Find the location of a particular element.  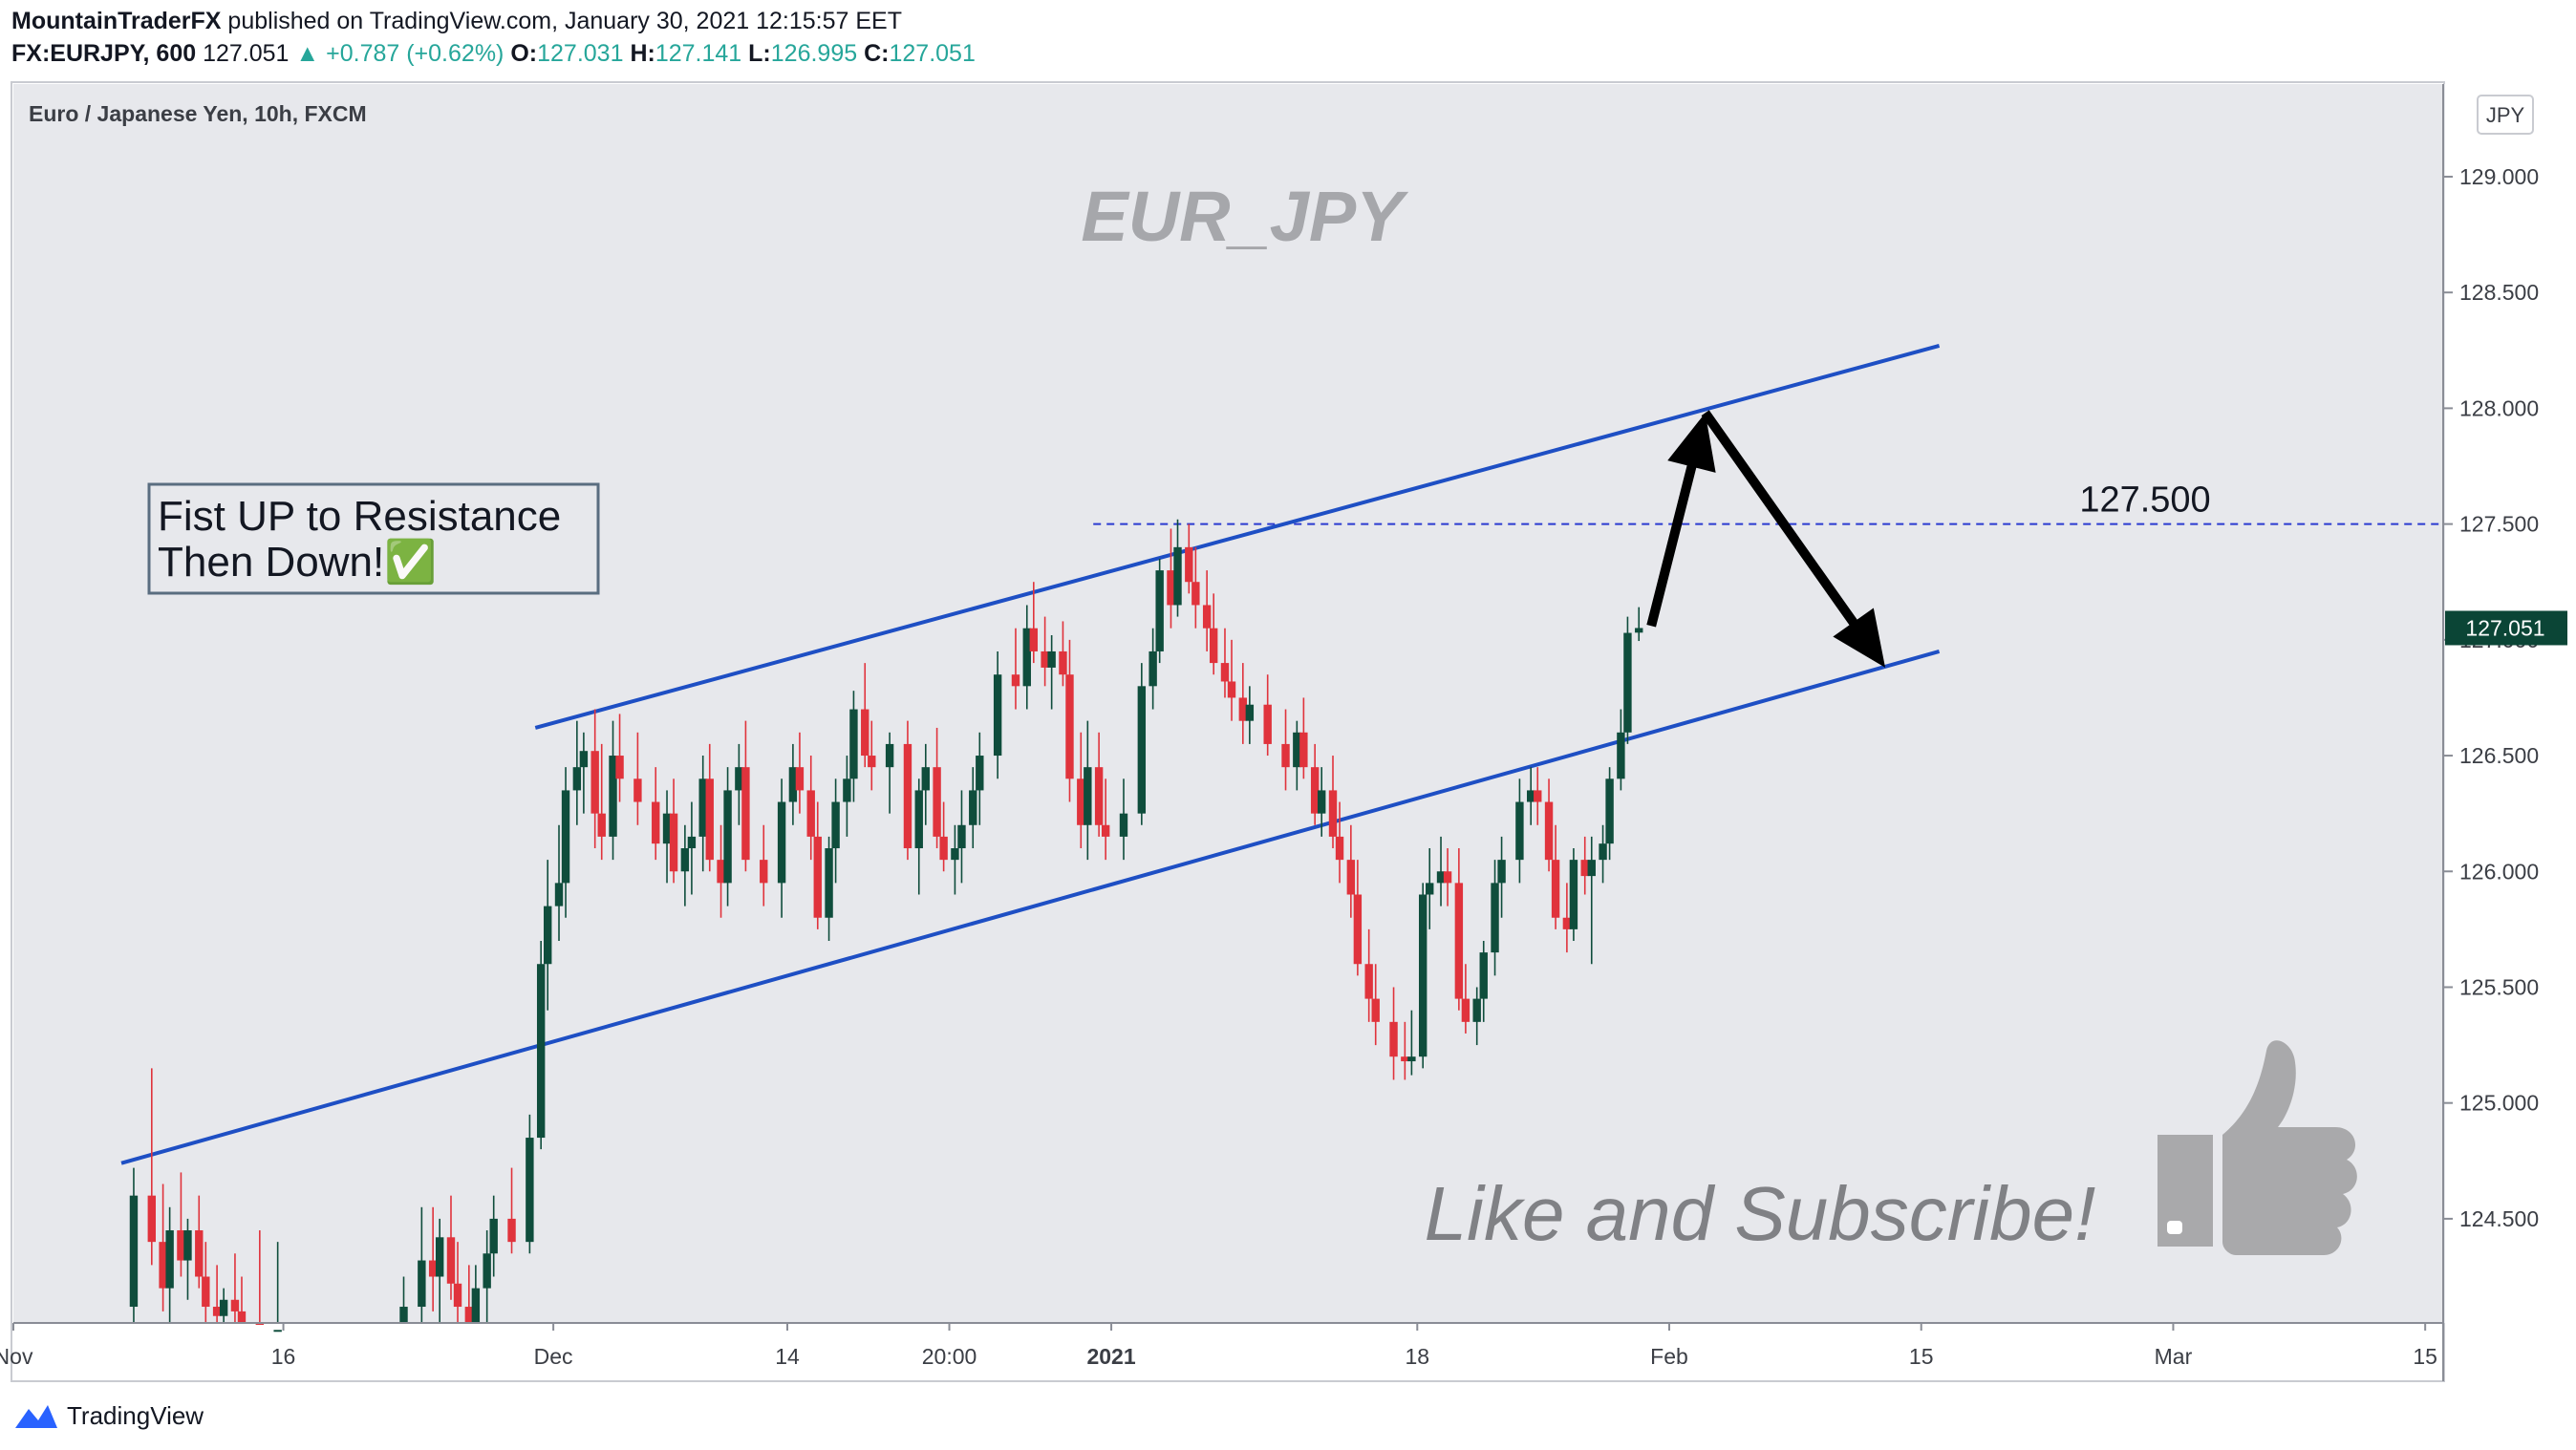

currency-badge: JPY is located at coordinates (2505, 115).